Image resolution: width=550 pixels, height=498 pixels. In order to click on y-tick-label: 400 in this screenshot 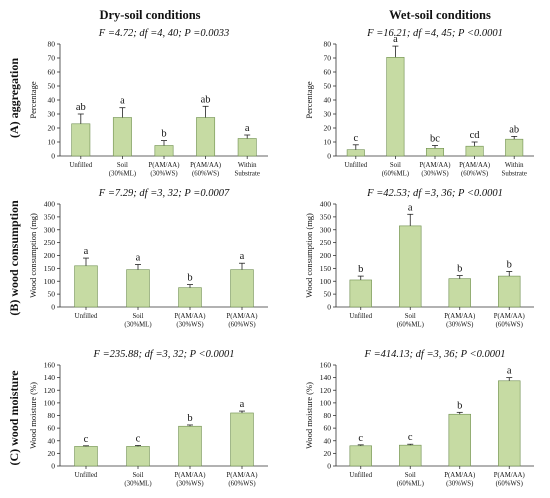, I will do `click(326, 204)`.